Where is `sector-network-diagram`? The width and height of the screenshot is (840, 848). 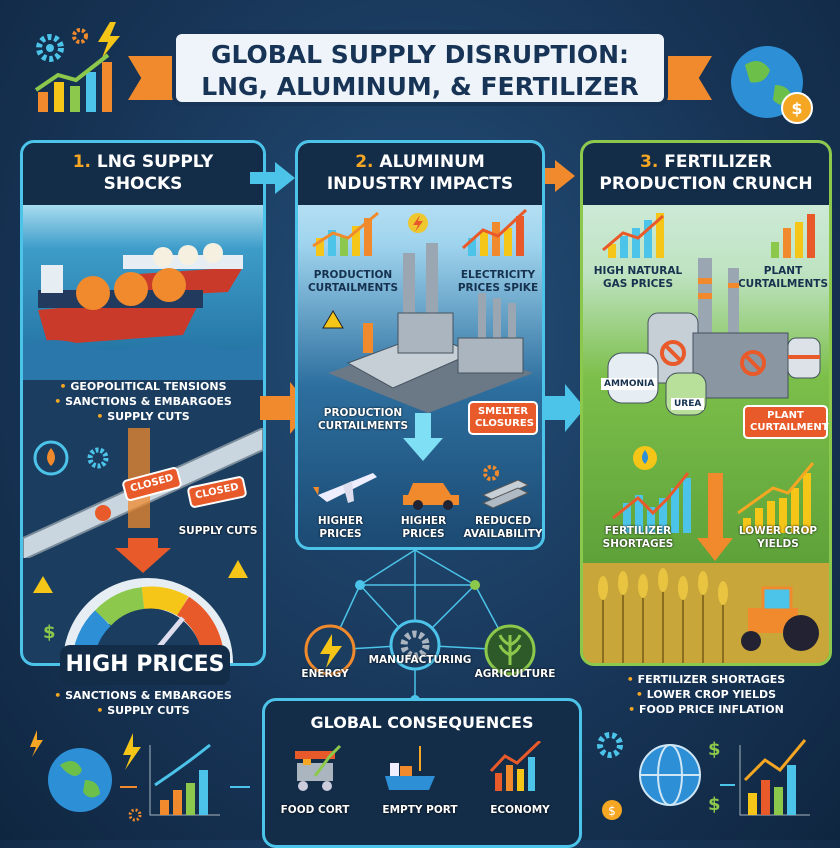
sector-network-diagram is located at coordinates (420, 627).